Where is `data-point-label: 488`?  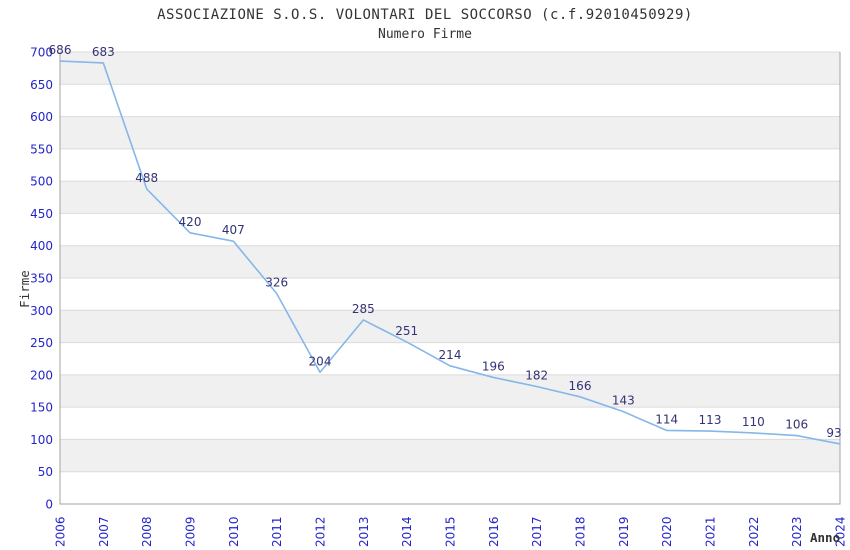 data-point-label: 488 is located at coordinates (146, 178).